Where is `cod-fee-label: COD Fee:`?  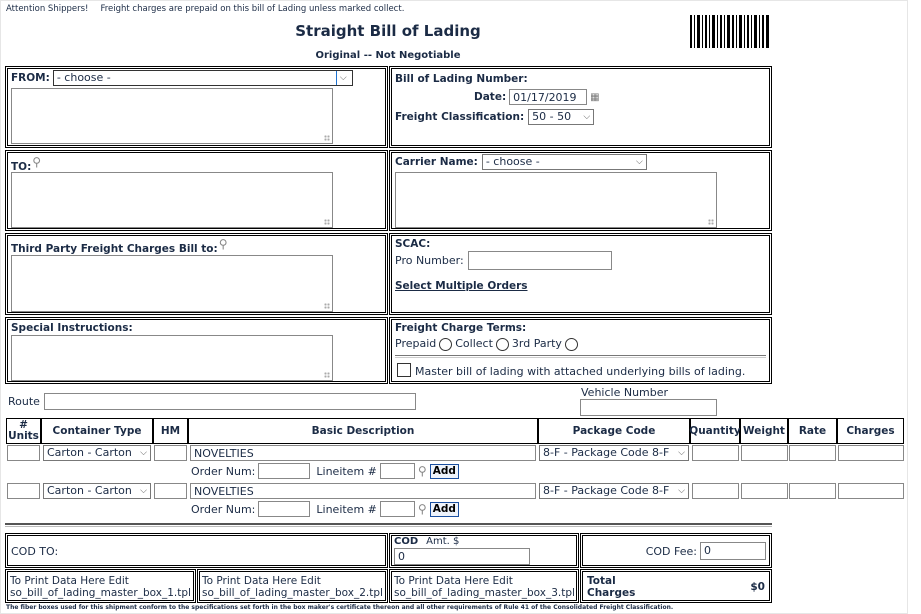
cod-fee-label: COD Fee: is located at coordinates (671, 551).